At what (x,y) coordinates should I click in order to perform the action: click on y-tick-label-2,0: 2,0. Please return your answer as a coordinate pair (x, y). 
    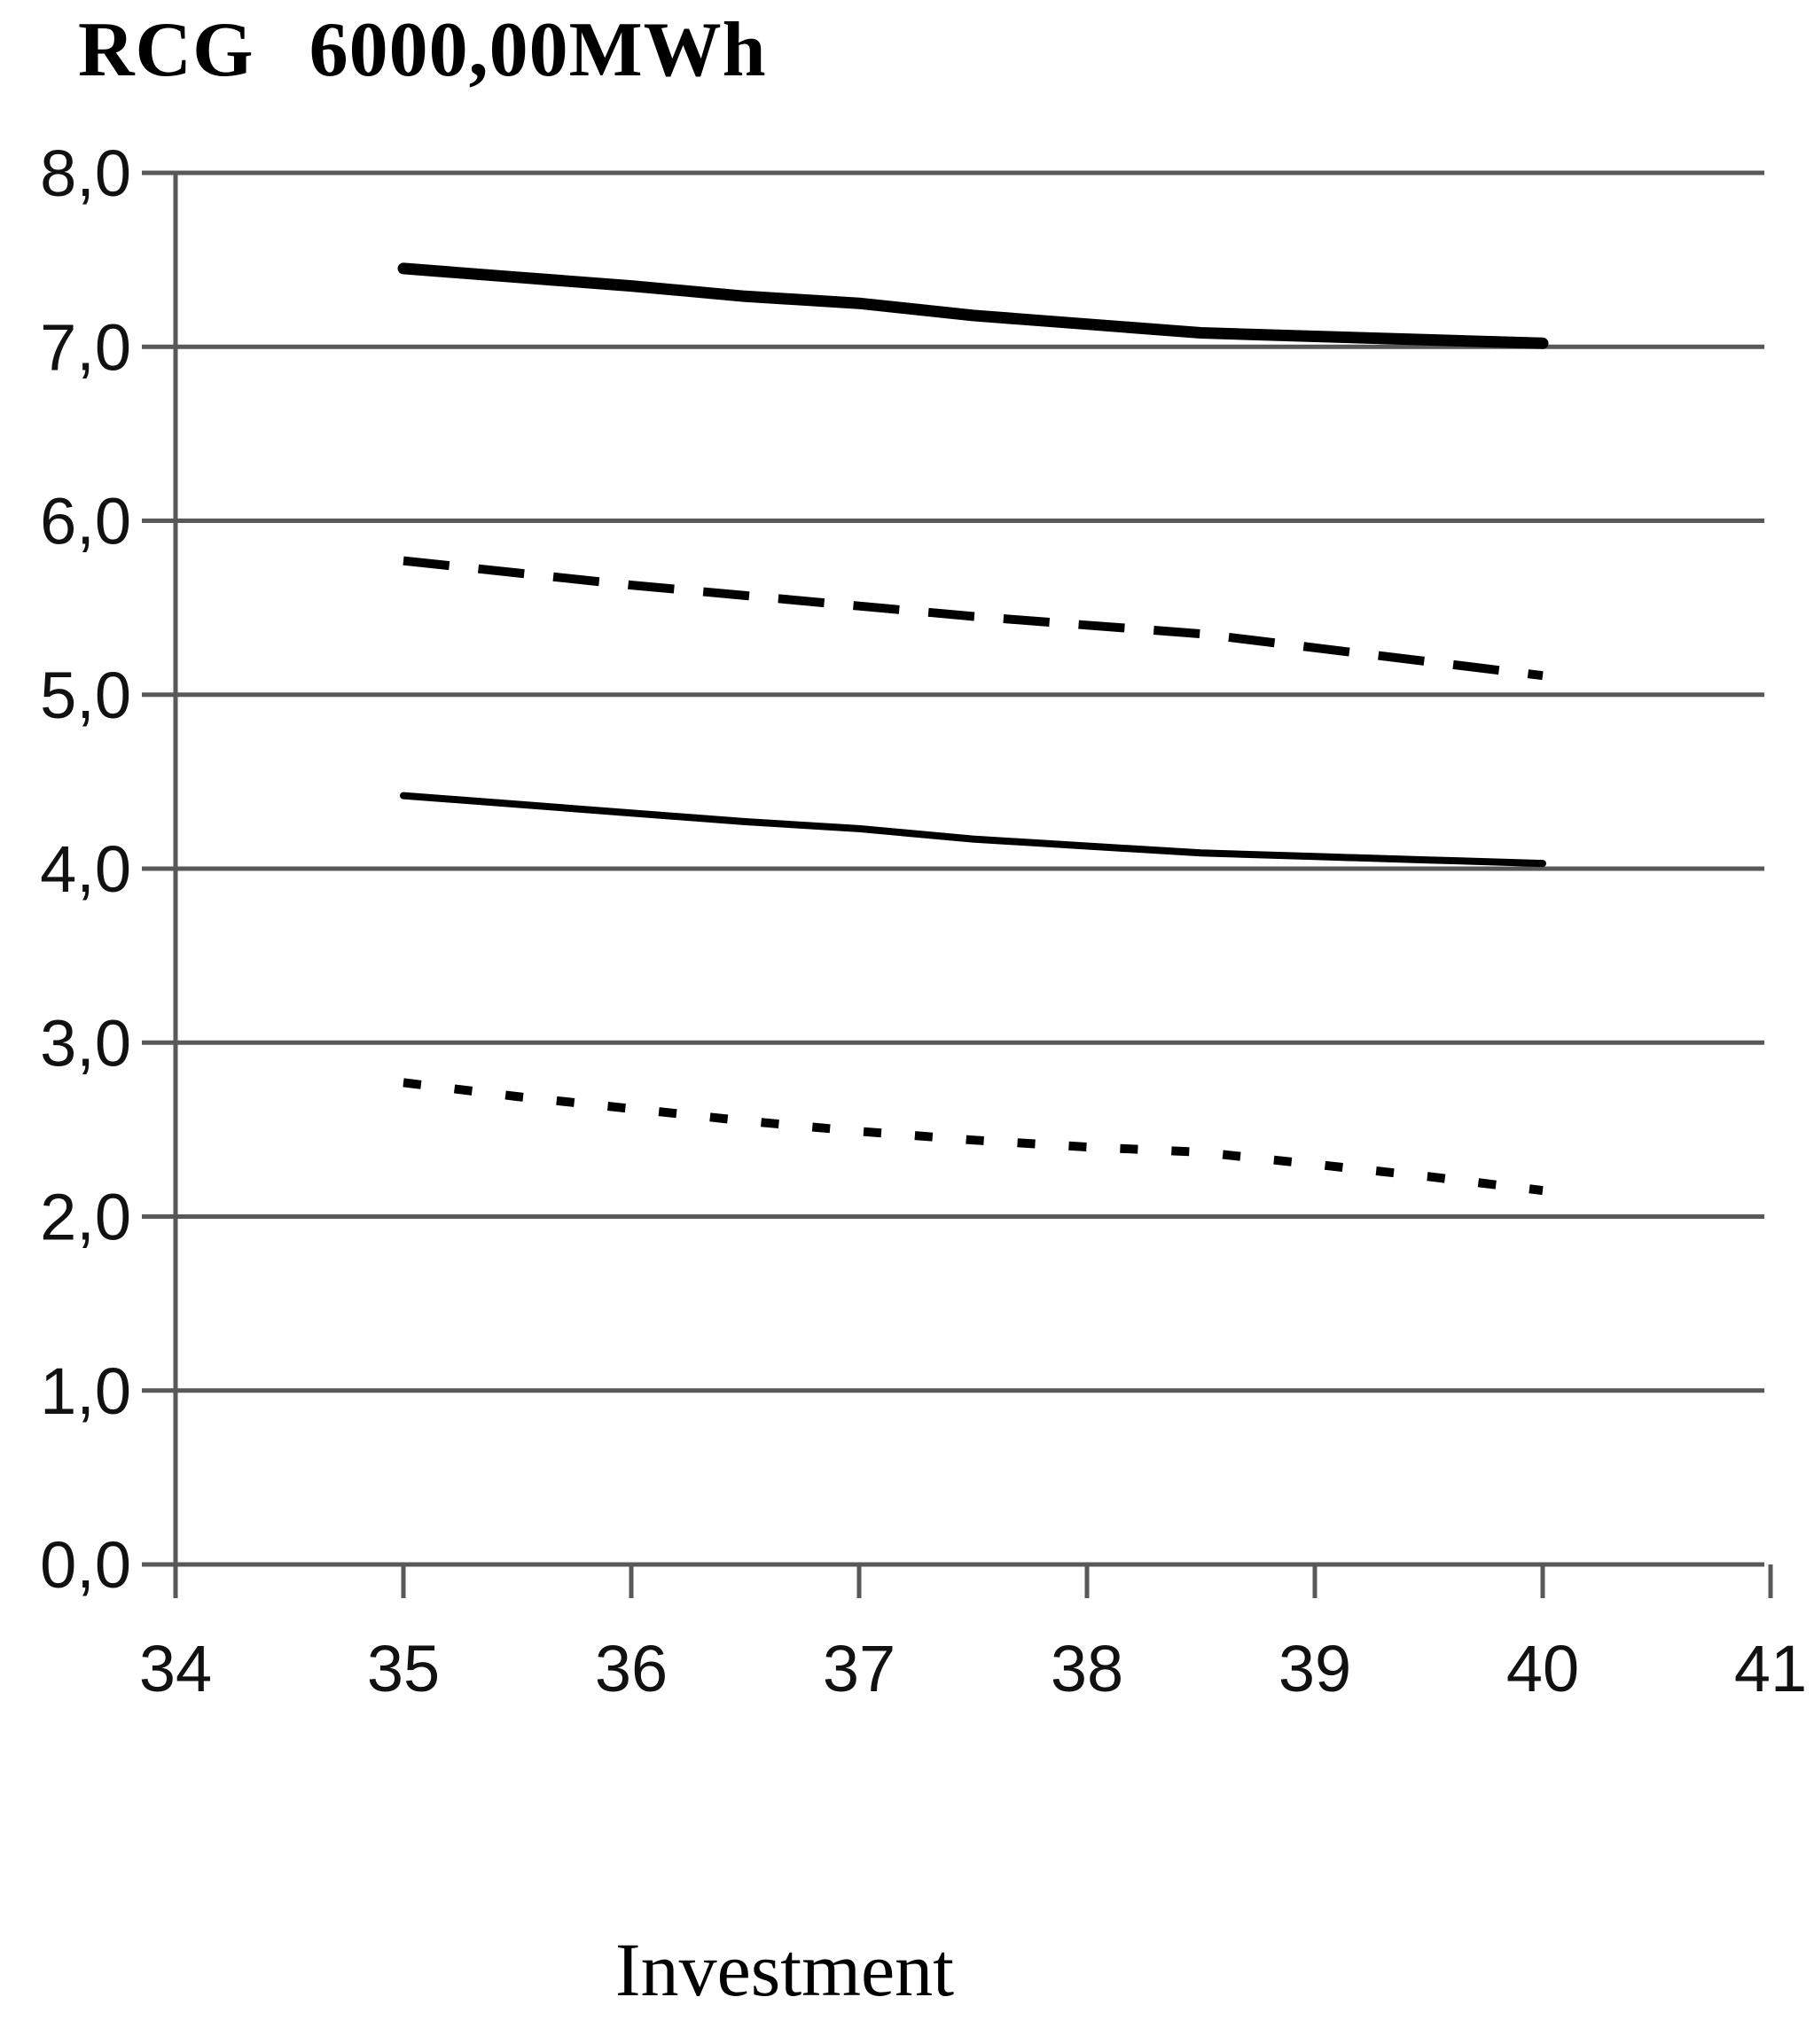
    Looking at the image, I should click on (85, 1217).